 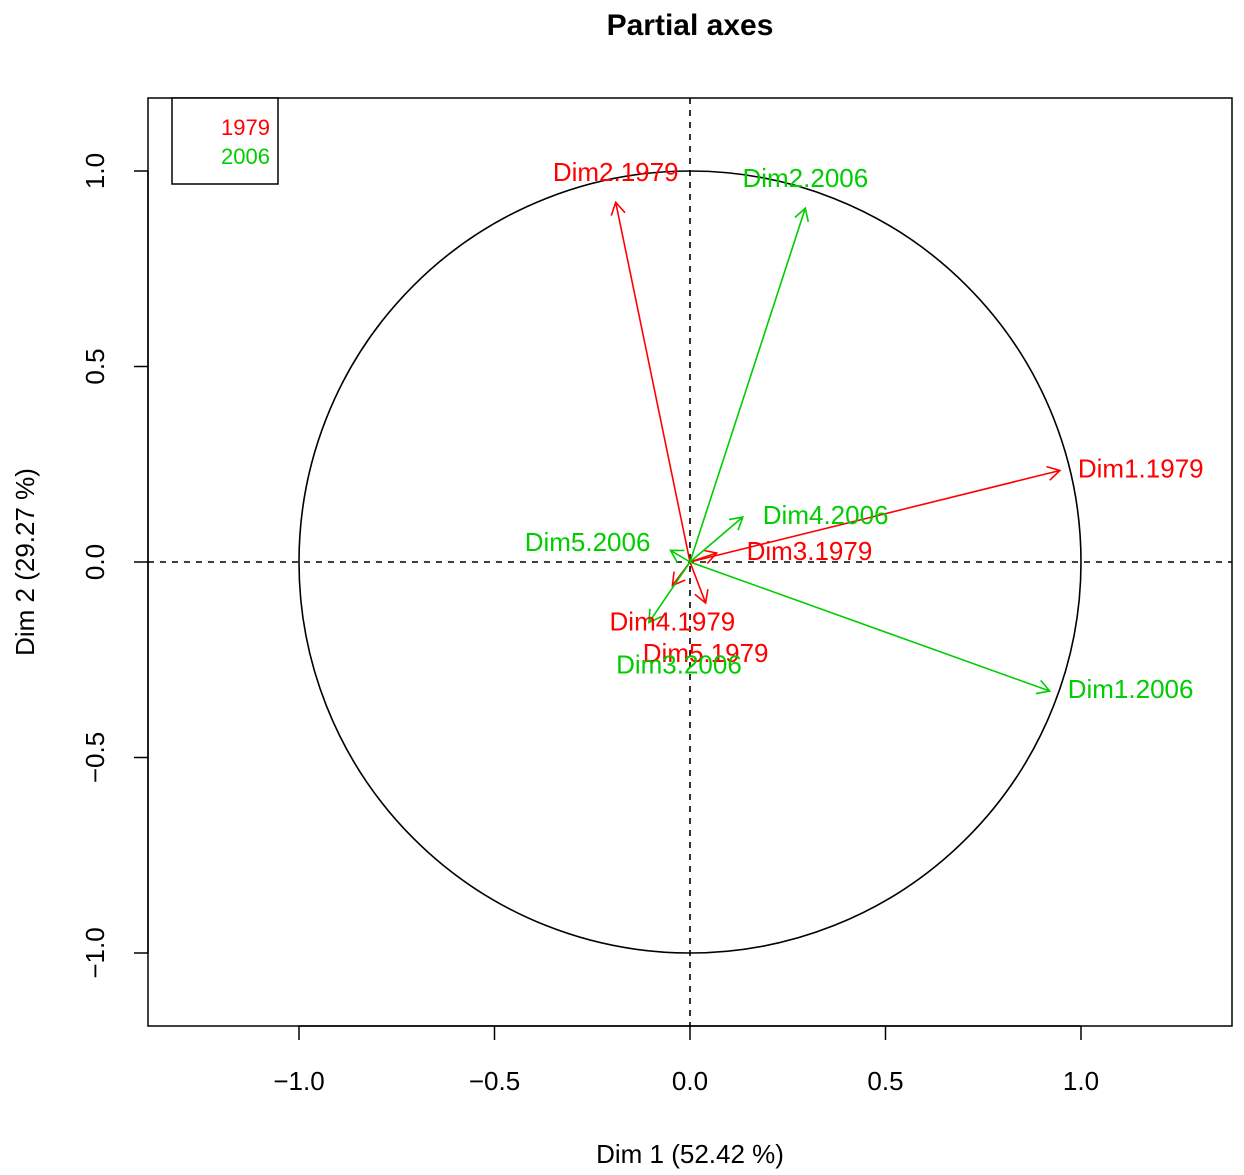 What do you see at coordinates (678, 579) in the screenshot?
I see `arrowhead-Dim4.1979` at bounding box center [678, 579].